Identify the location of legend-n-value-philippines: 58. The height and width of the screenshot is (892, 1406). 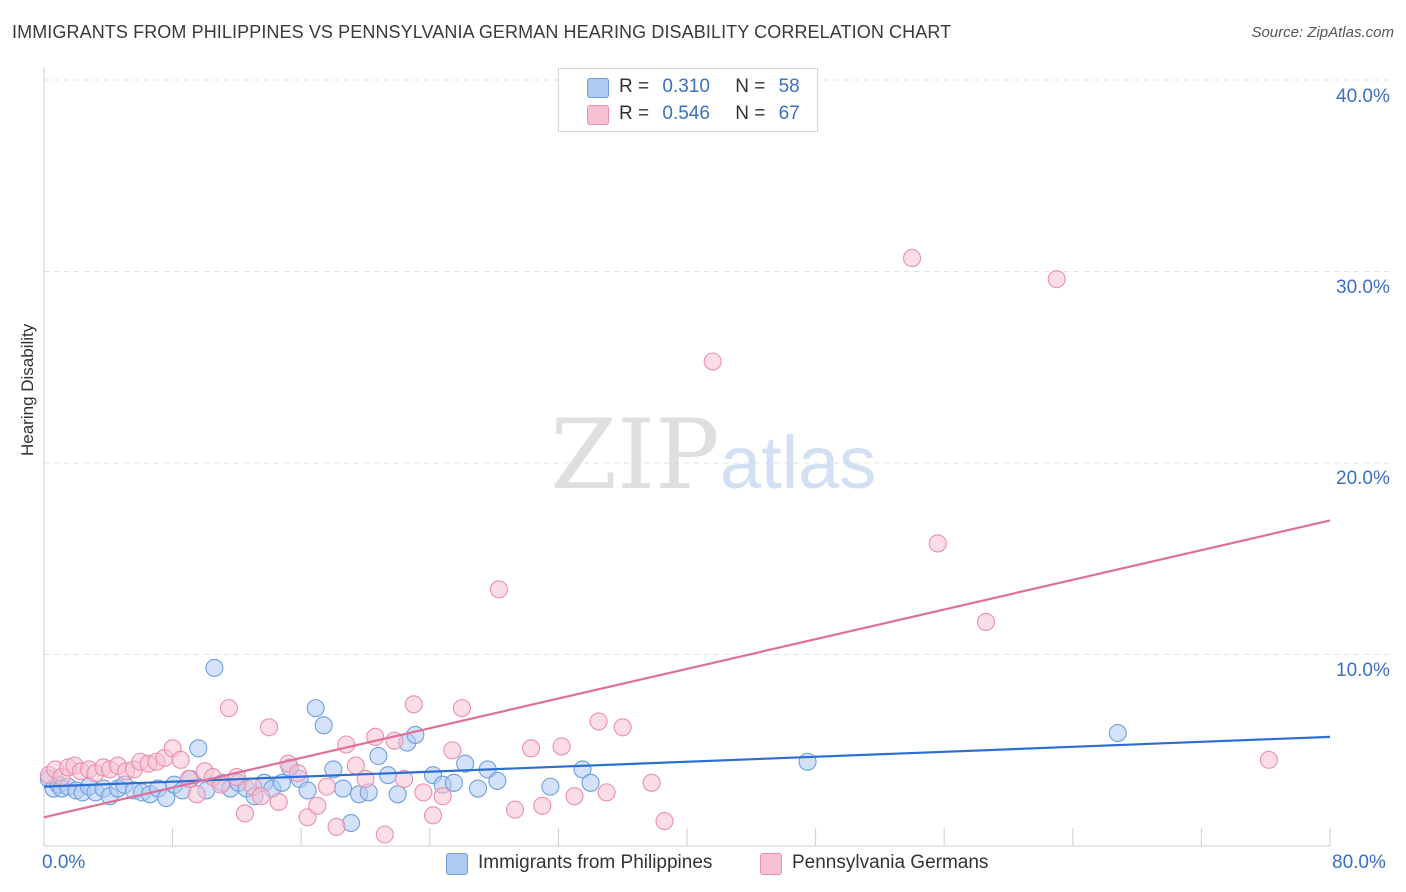
(789, 86).